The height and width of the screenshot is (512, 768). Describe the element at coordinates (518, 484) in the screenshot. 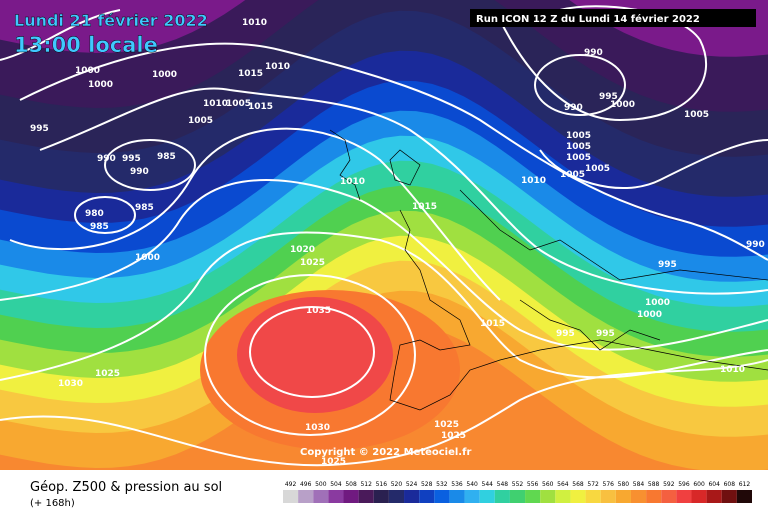

I see `legend-label: 552` at that location.